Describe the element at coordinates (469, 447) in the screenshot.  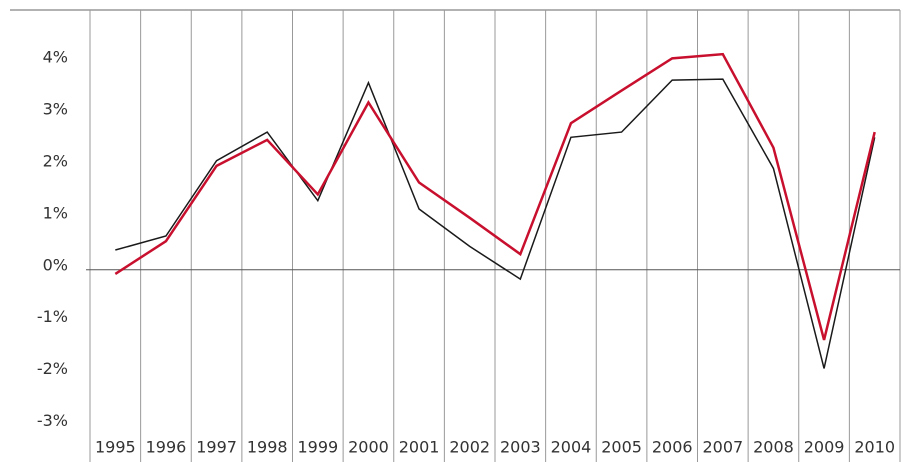
I see `x-tick-label: 2002` at that location.